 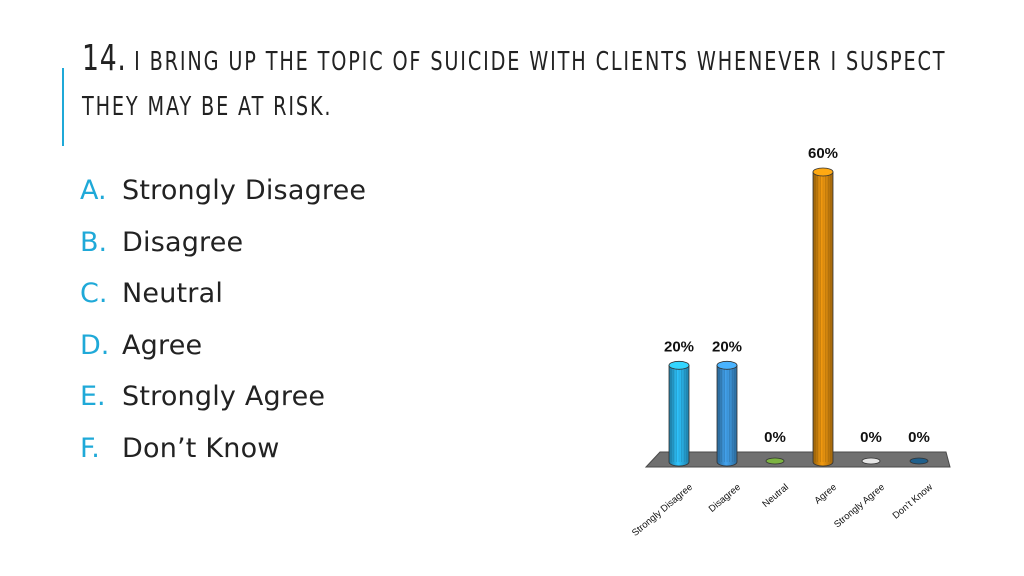 I want to click on question-number: 14., so click(x=104, y=58).